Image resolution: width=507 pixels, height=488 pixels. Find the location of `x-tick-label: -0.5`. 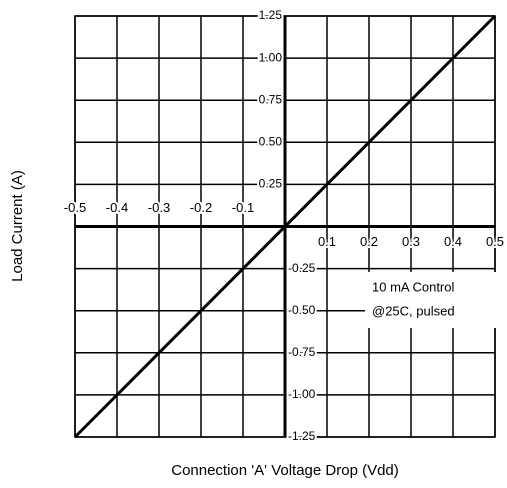

x-tick-label: -0.5 is located at coordinates (75, 207).